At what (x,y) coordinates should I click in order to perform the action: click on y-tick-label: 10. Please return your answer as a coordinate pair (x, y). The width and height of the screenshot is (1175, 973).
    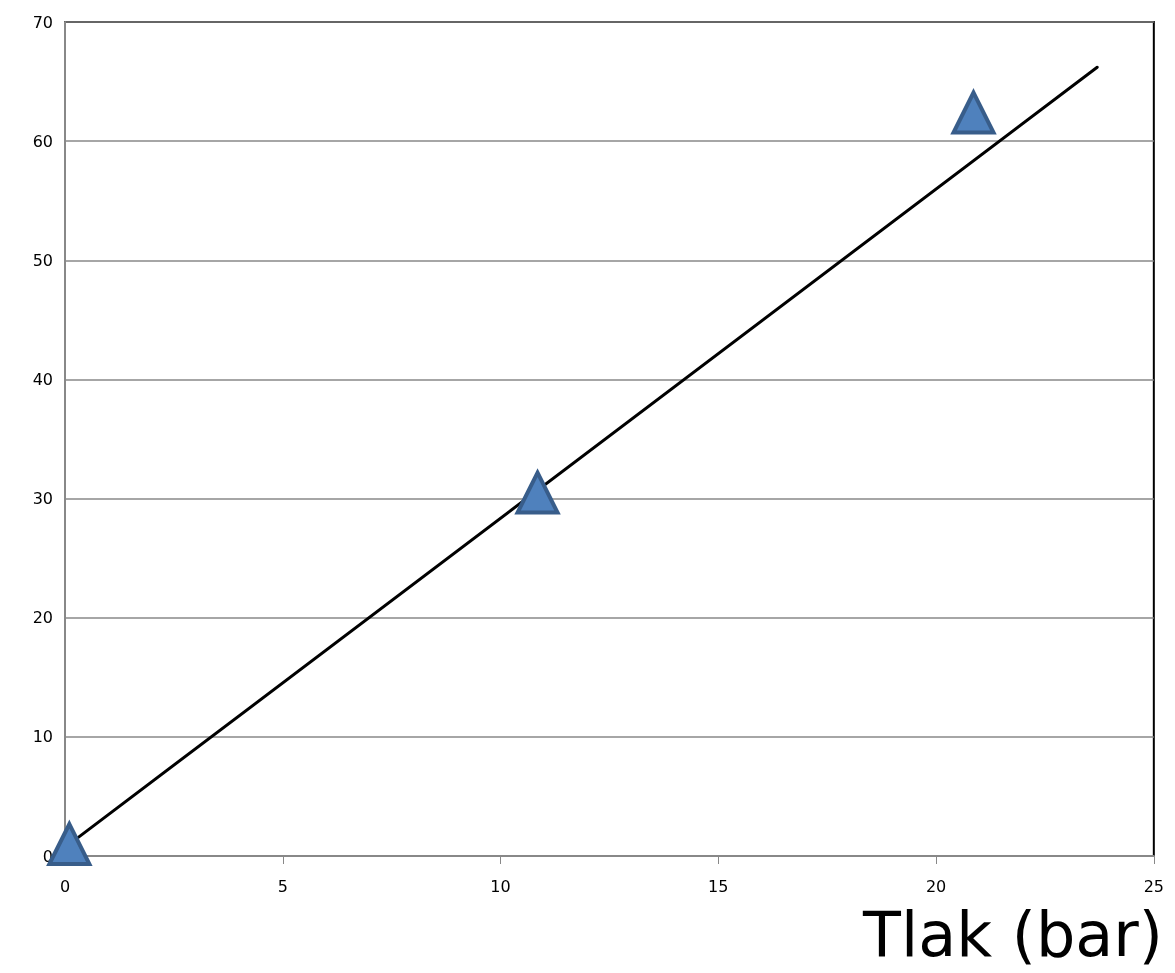
    Looking at the image, I should click on (42, 737).